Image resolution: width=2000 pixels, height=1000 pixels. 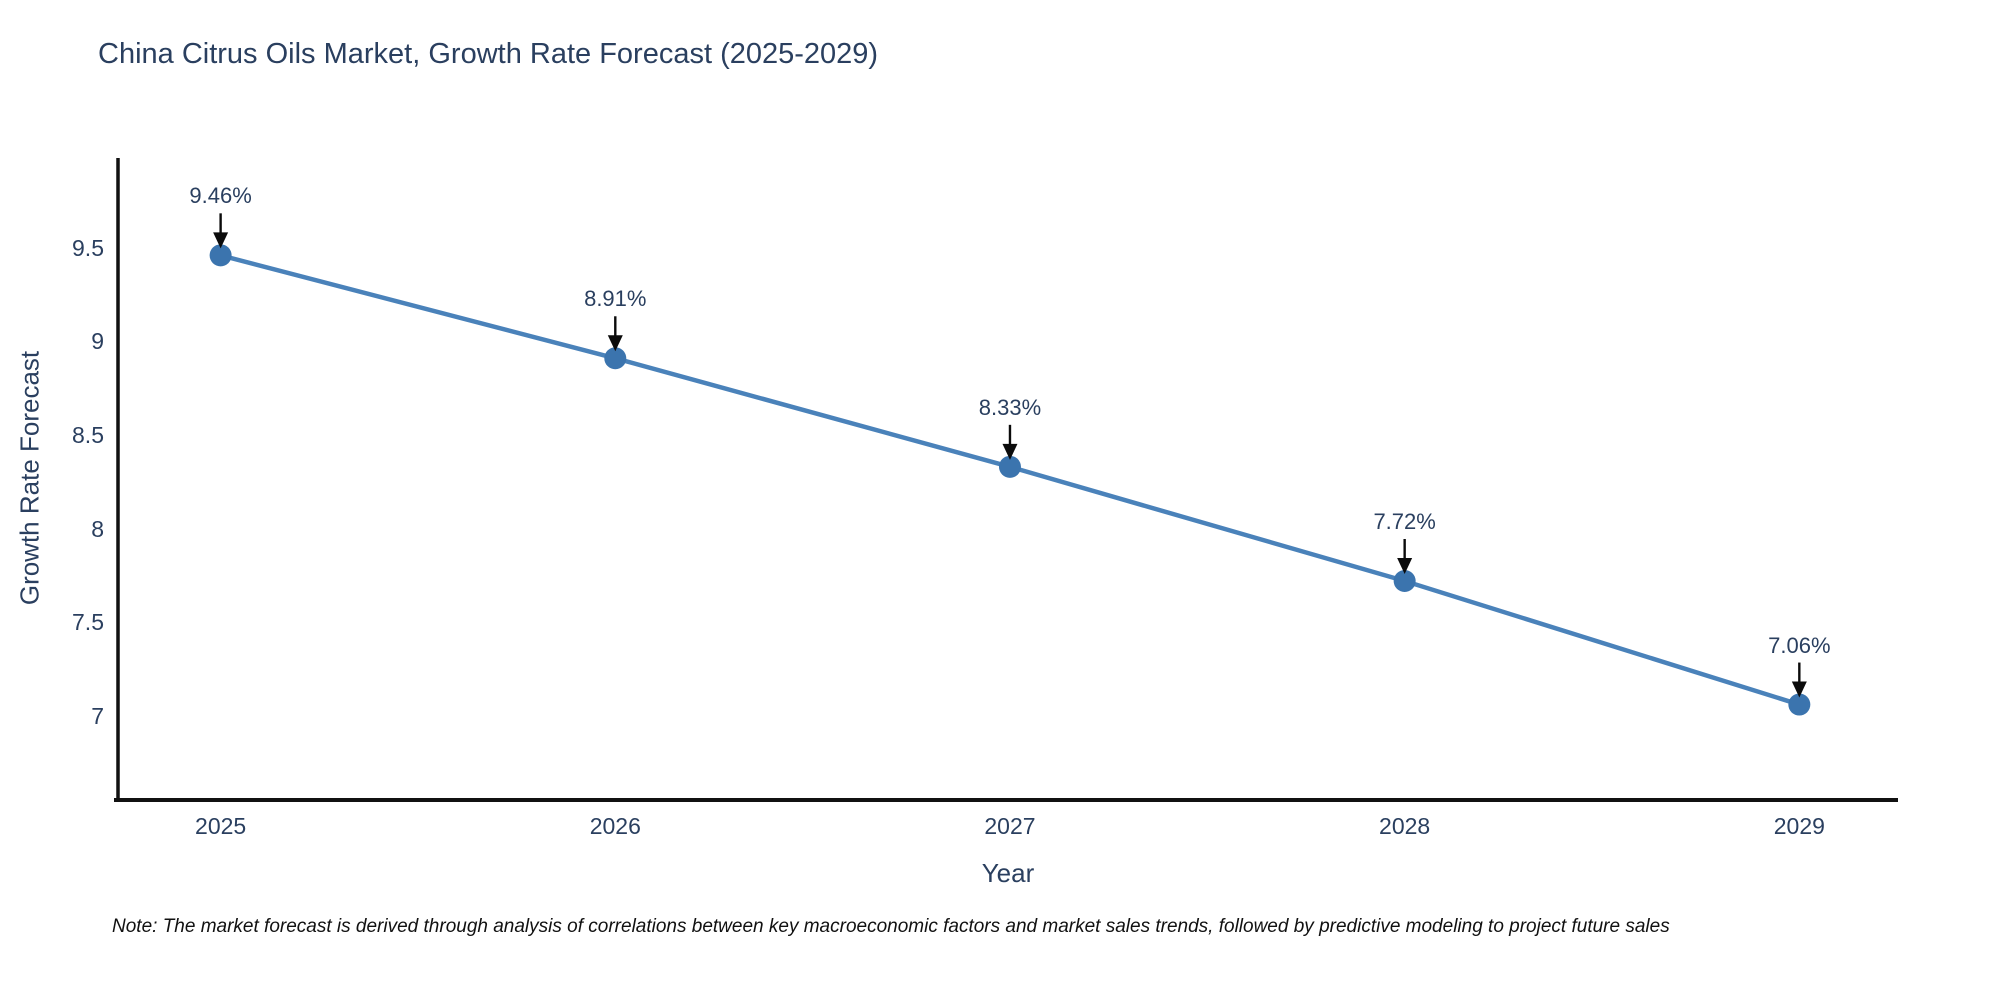 What do you see at coordinates (29, 478) in the screenshot?
I see `y-axis-title: Growth Rate Forecast` at bounding box center [29, 478].